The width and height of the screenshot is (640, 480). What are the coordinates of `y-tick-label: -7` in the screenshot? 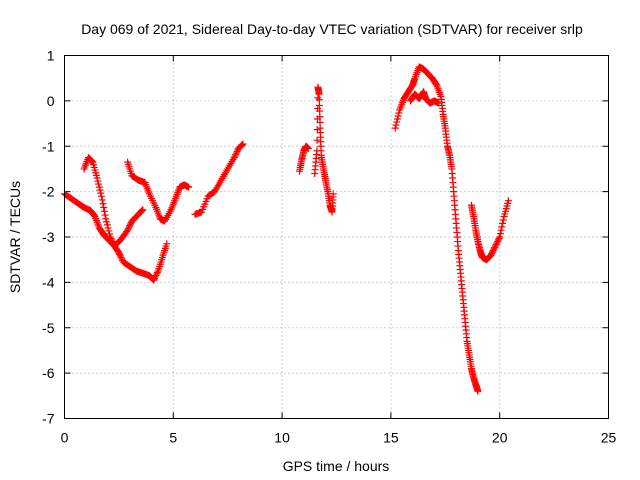 It's located at (48, 419).